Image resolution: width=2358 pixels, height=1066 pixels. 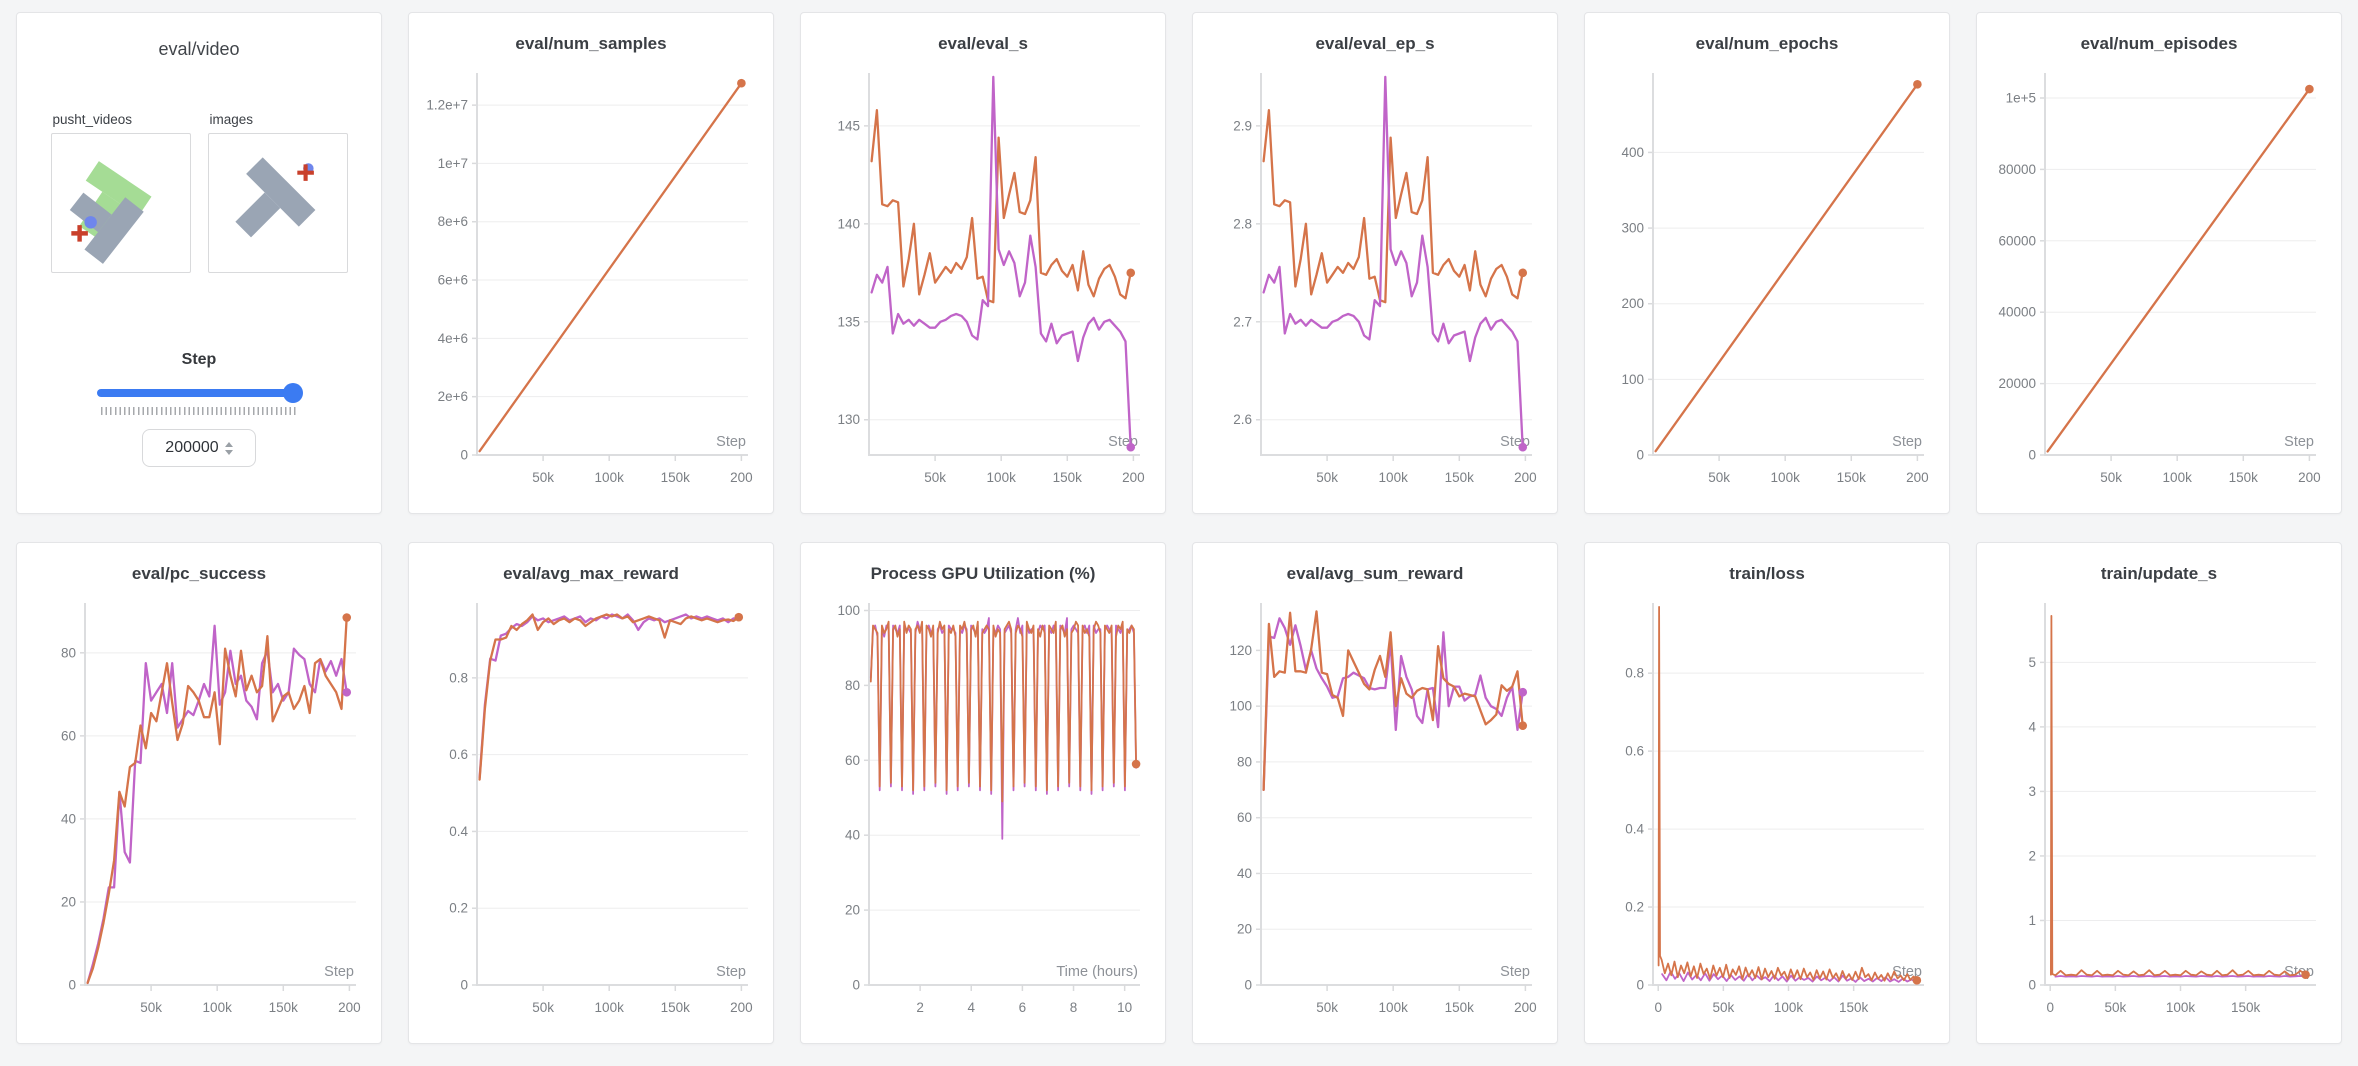 I want to click on svg-text: 300, so click(x=1632, y=228).